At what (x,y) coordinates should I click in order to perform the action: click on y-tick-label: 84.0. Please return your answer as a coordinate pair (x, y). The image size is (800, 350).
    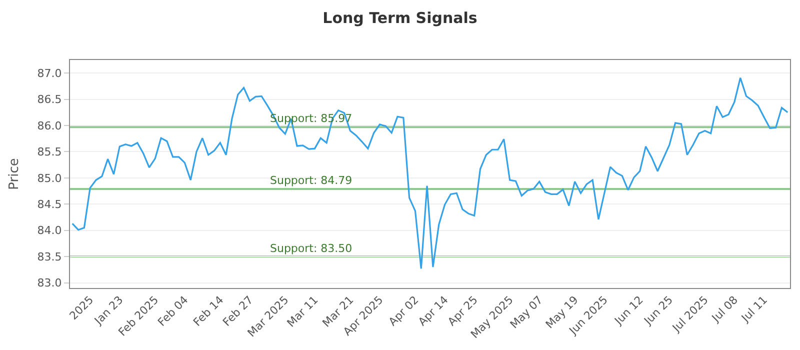
    Looking at the image, I should click on (49, 231).